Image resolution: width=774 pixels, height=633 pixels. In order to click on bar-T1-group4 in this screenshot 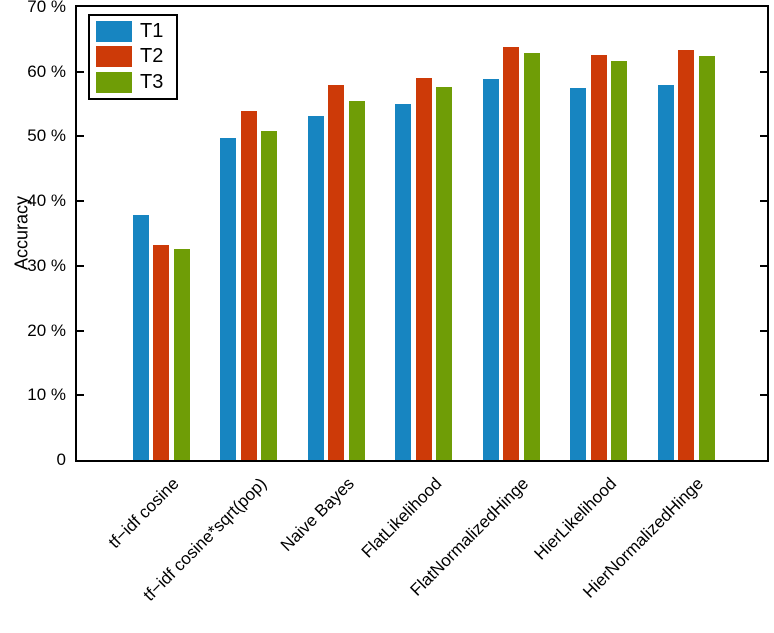, I will do `click(403, 282)`.